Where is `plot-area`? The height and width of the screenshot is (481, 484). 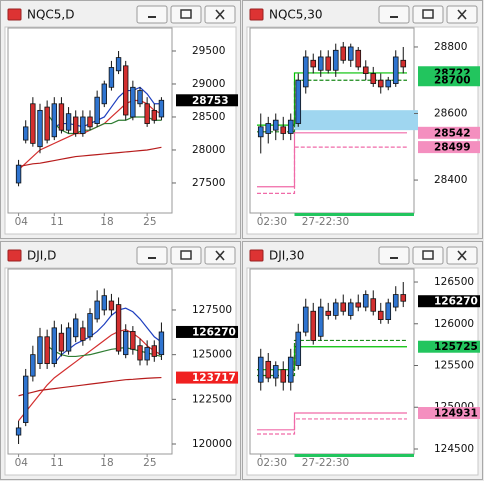 plot-area is located at coordinates (332, 361).